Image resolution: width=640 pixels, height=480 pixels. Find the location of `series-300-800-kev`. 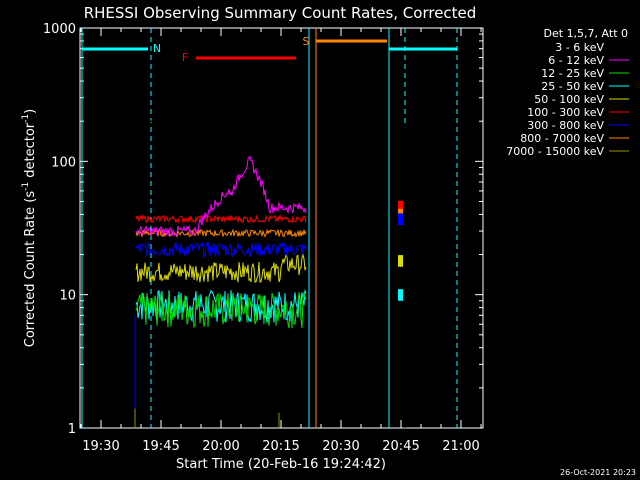

series-300-800-kev is located at coordinates (221, 250).